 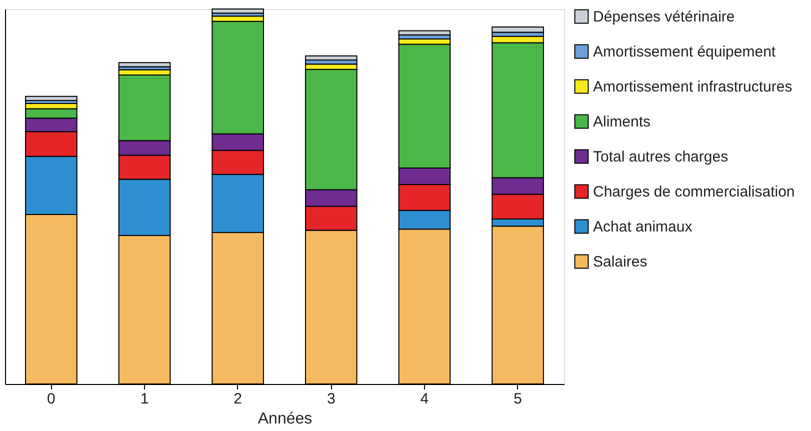 I want to click on legend-label: Salaires, so click(x=620, y=262).